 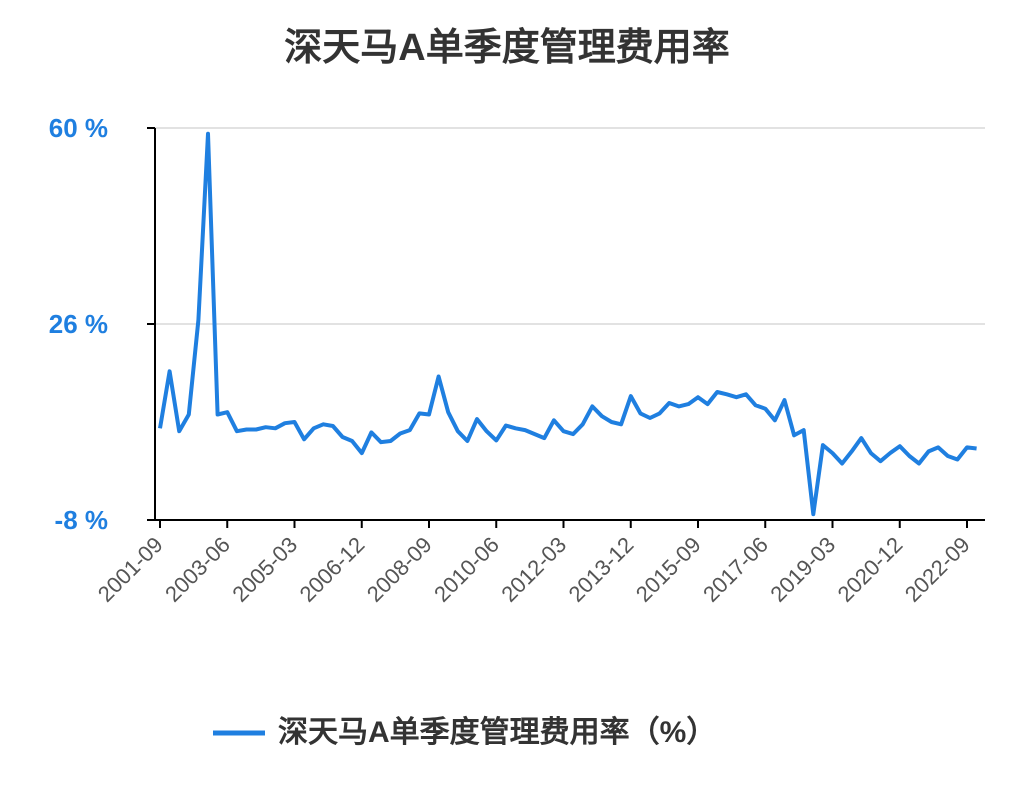 I want to click on y-tick-label: -8 %, so click(x=81, y=520).